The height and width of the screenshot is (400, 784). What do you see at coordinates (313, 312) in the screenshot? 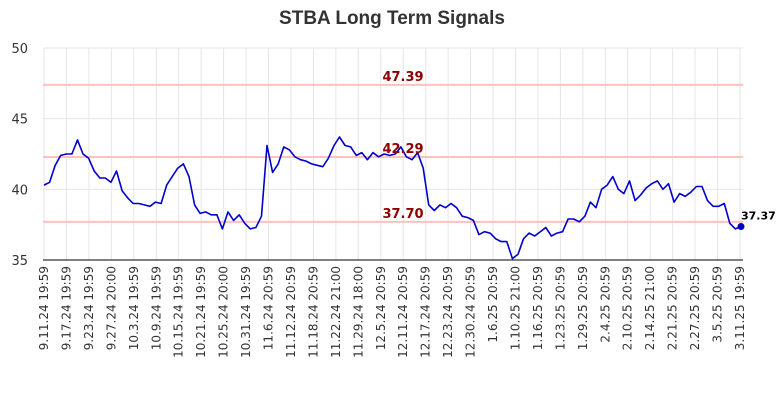
I see `x-tick-label: 11.18.24 20:59` at bounding box center [313, 312].